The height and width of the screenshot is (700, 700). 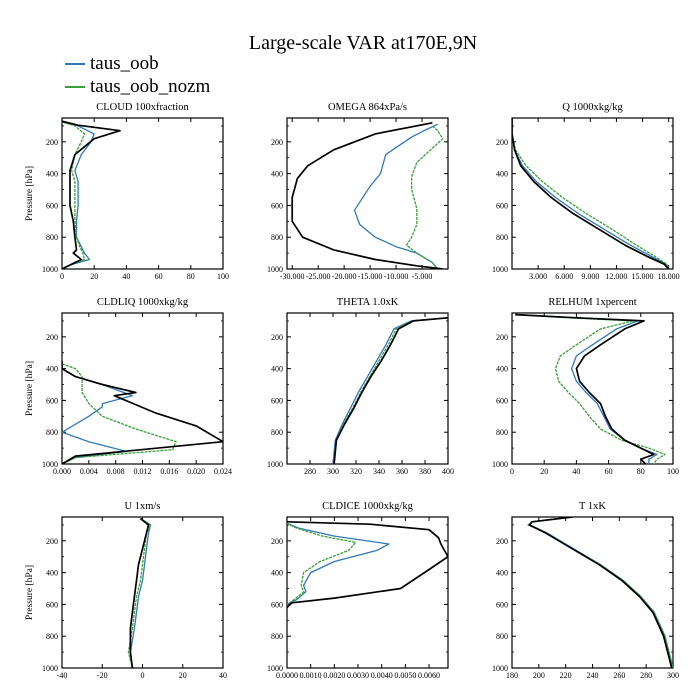 What do you see at coordinates (310, 471) in the screenshot?
I see `x-tick-label: 280` at bounding box center [310, 471].